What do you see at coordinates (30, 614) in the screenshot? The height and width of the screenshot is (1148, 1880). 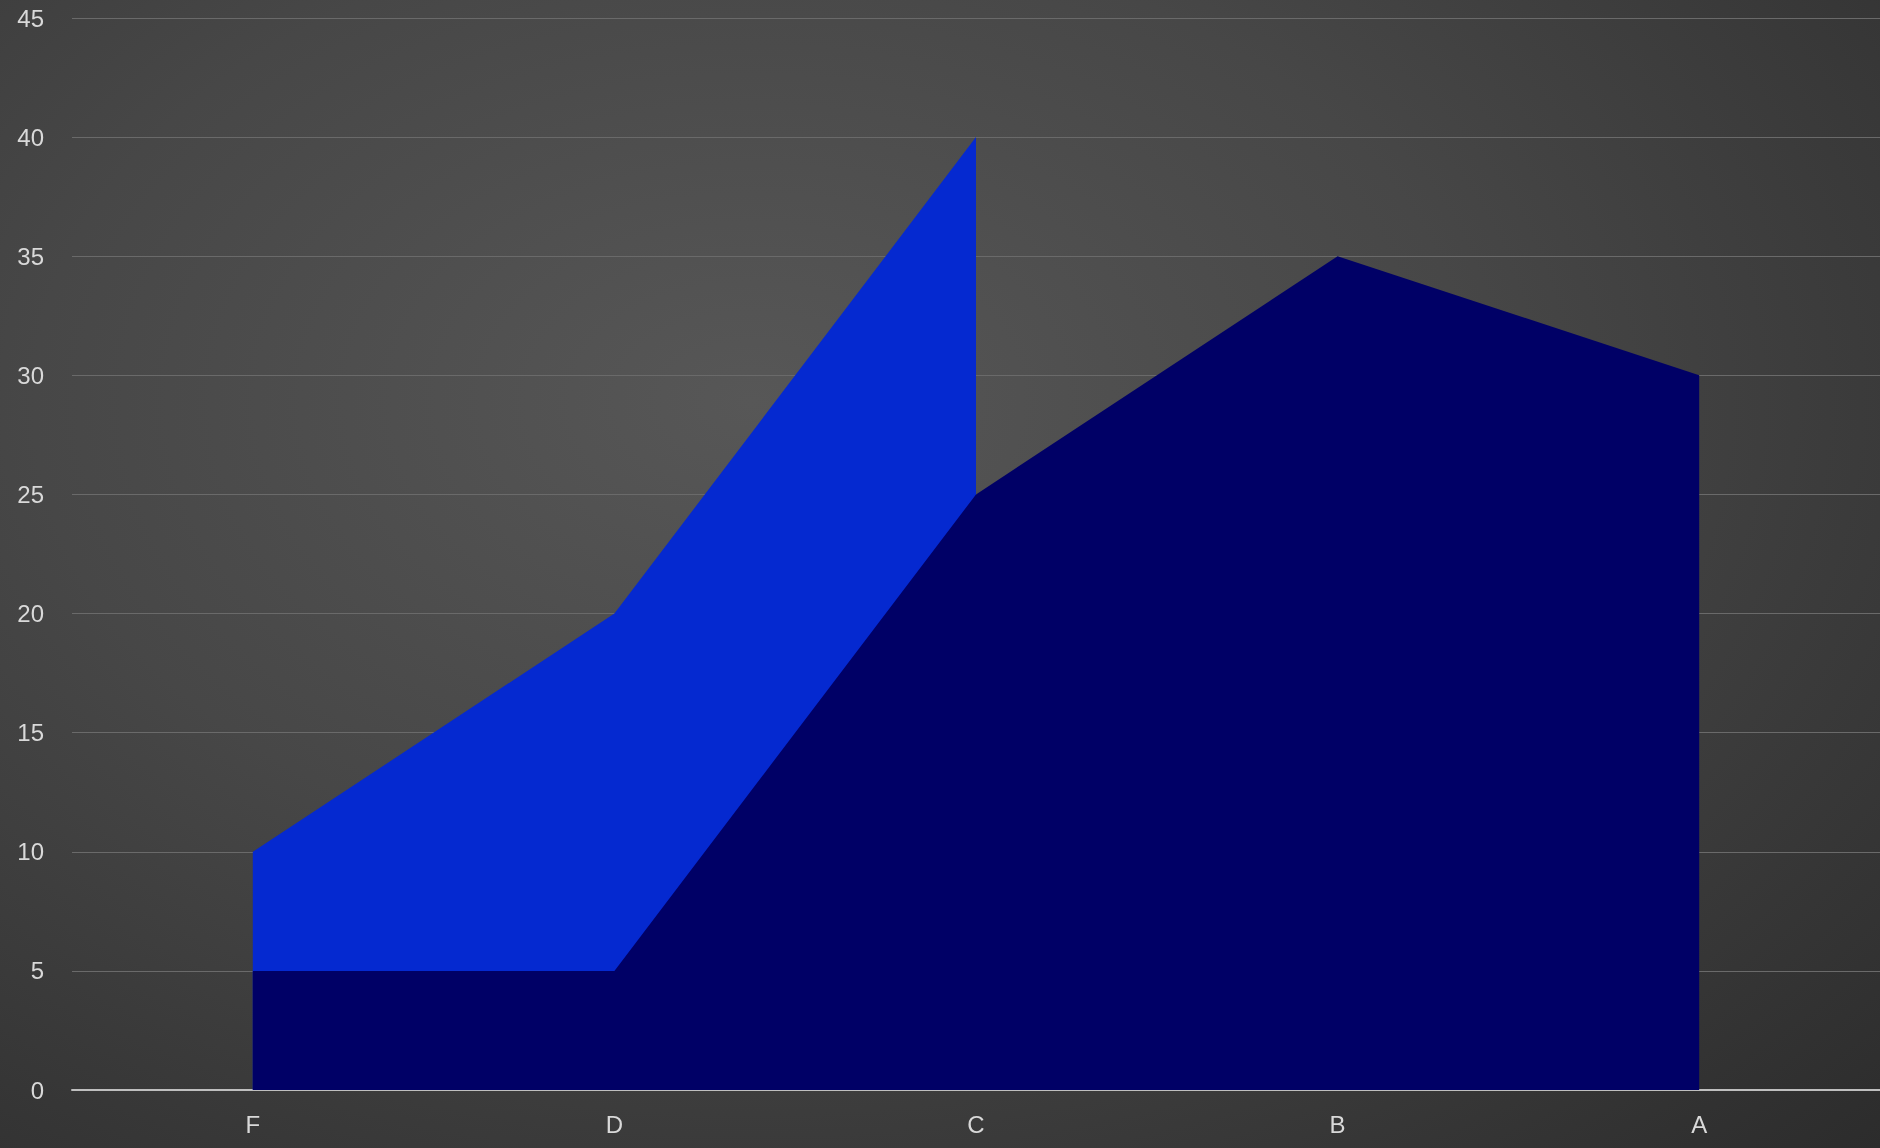 I see `y-tick-label: 20` at bounding box center [30, 614].